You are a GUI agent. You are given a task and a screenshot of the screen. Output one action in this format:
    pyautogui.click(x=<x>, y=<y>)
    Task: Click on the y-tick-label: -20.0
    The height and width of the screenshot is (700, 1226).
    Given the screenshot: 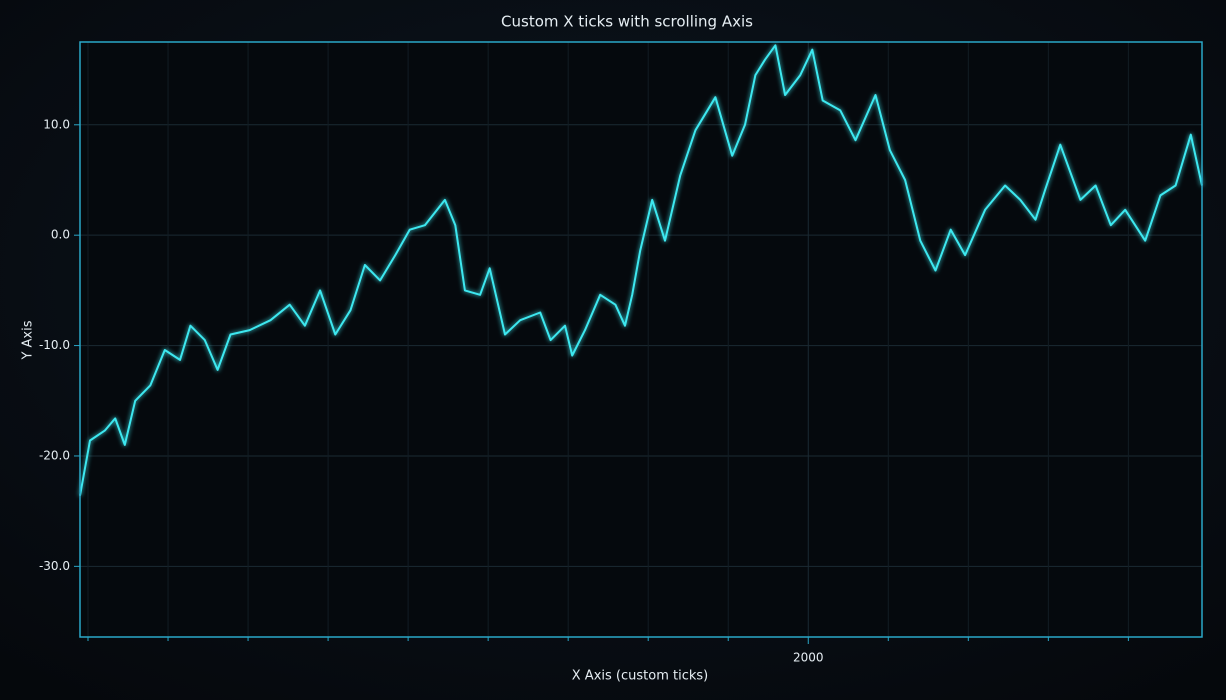 What is the action you would take?
    pyautogui.click(x=54, y=455)
    